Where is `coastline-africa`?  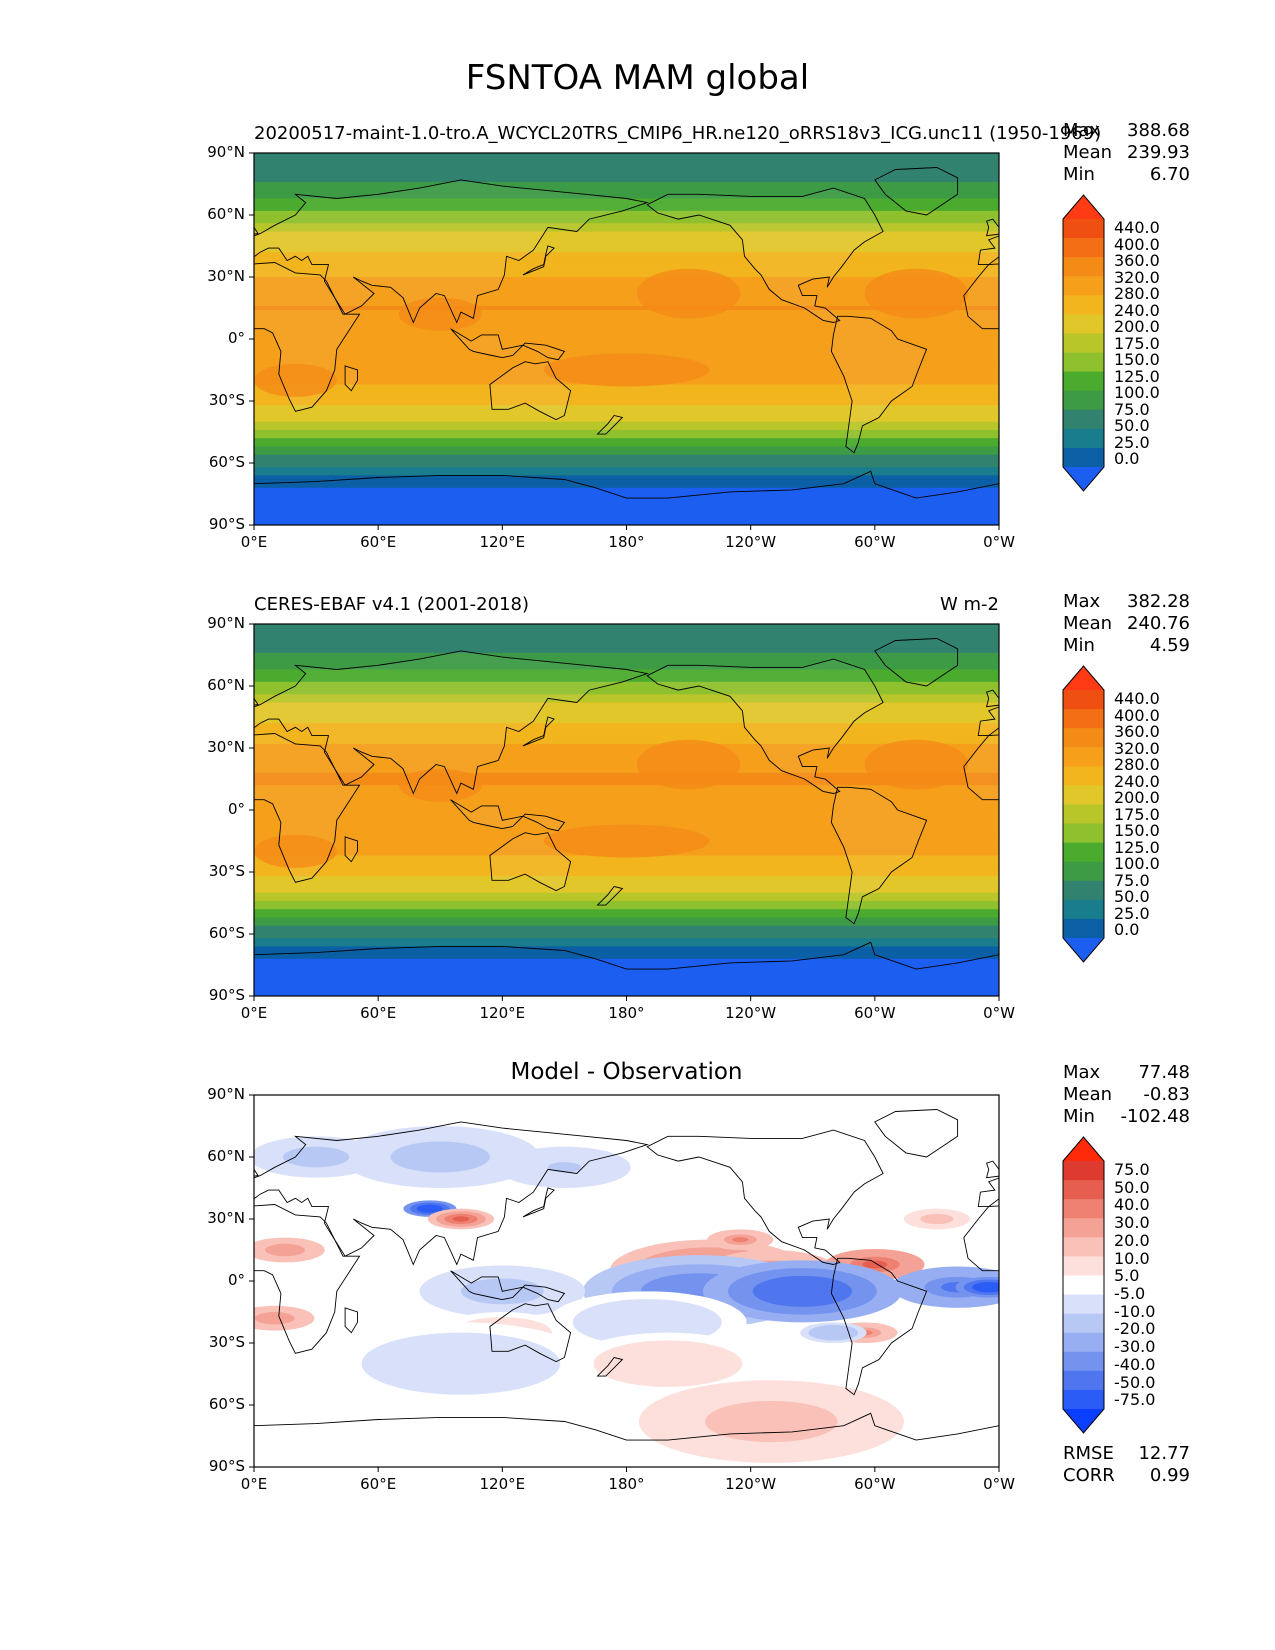
coastline-africa is located at coordinates (307, 1279).